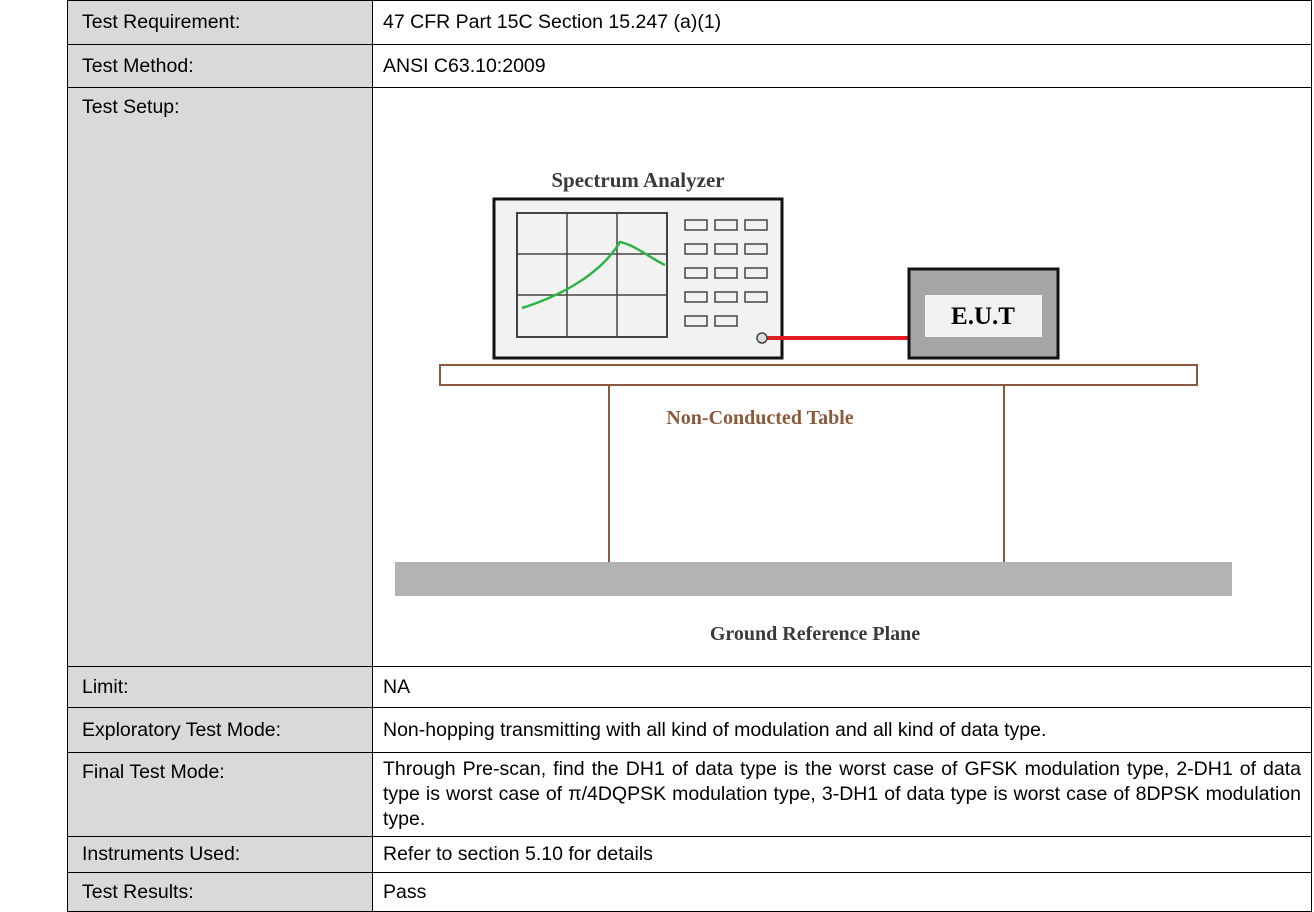 The width and height of the screenshot is (1314, 912). Describe the element at coordinates (842, 687) in the screenshot. I see `value: NA` at that location.